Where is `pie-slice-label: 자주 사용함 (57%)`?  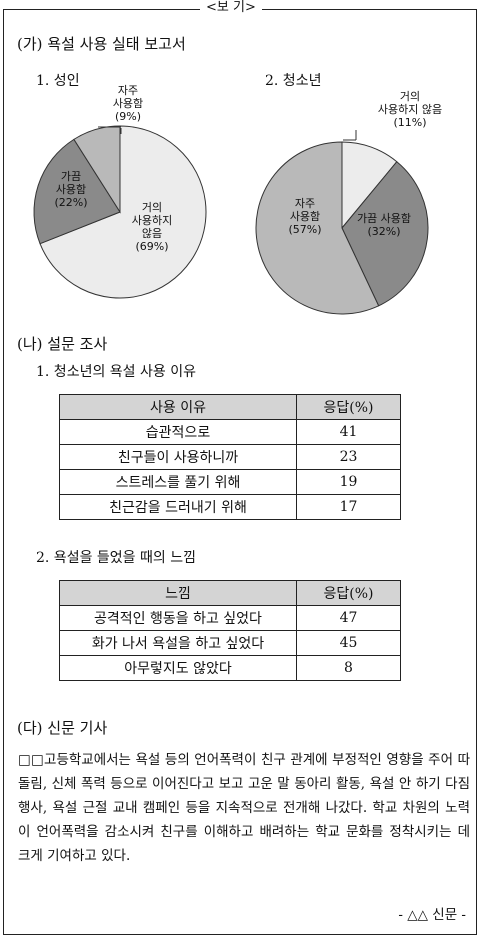
pie-slice-label: 자주 사용함 (57%) is located at coordinates (304, 216).